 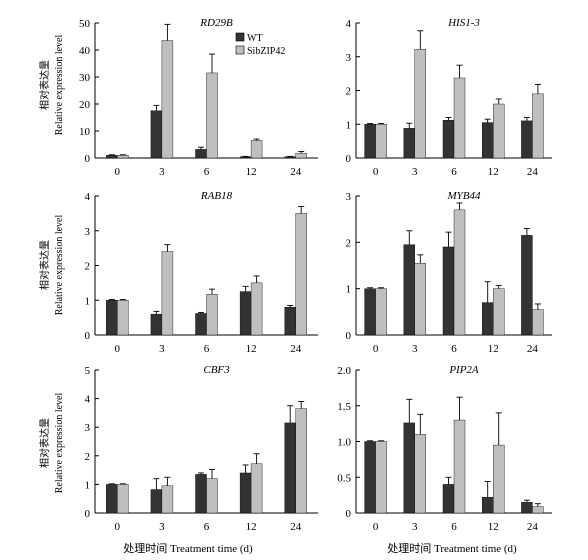 What do you see at coordinates (85, 51) in the screenshot?
I see `y-tick-label: 40` at bounding box center [85, 51].